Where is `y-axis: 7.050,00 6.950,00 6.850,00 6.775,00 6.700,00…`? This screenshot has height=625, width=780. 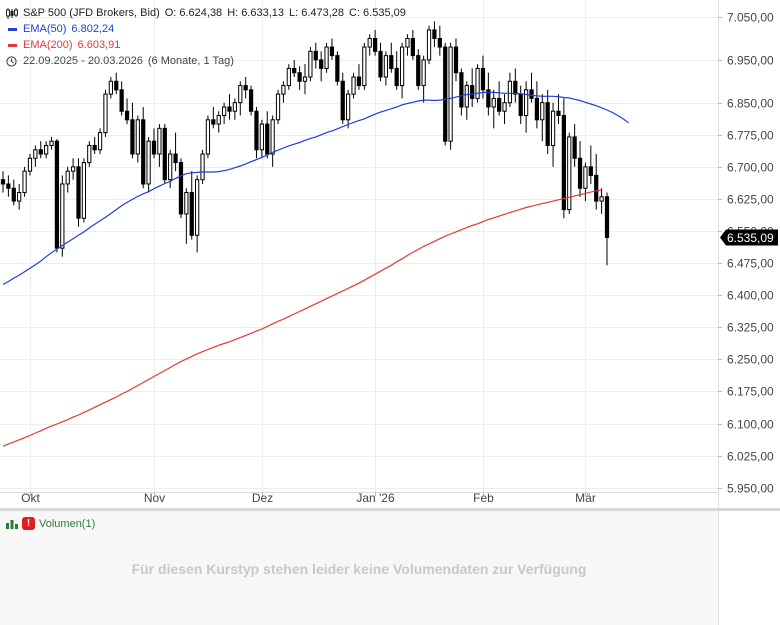 y-axis: 7.050,00 6.950,00 6.850,00 6.775,00 6.700,00… is located at coordinates (749, 255).